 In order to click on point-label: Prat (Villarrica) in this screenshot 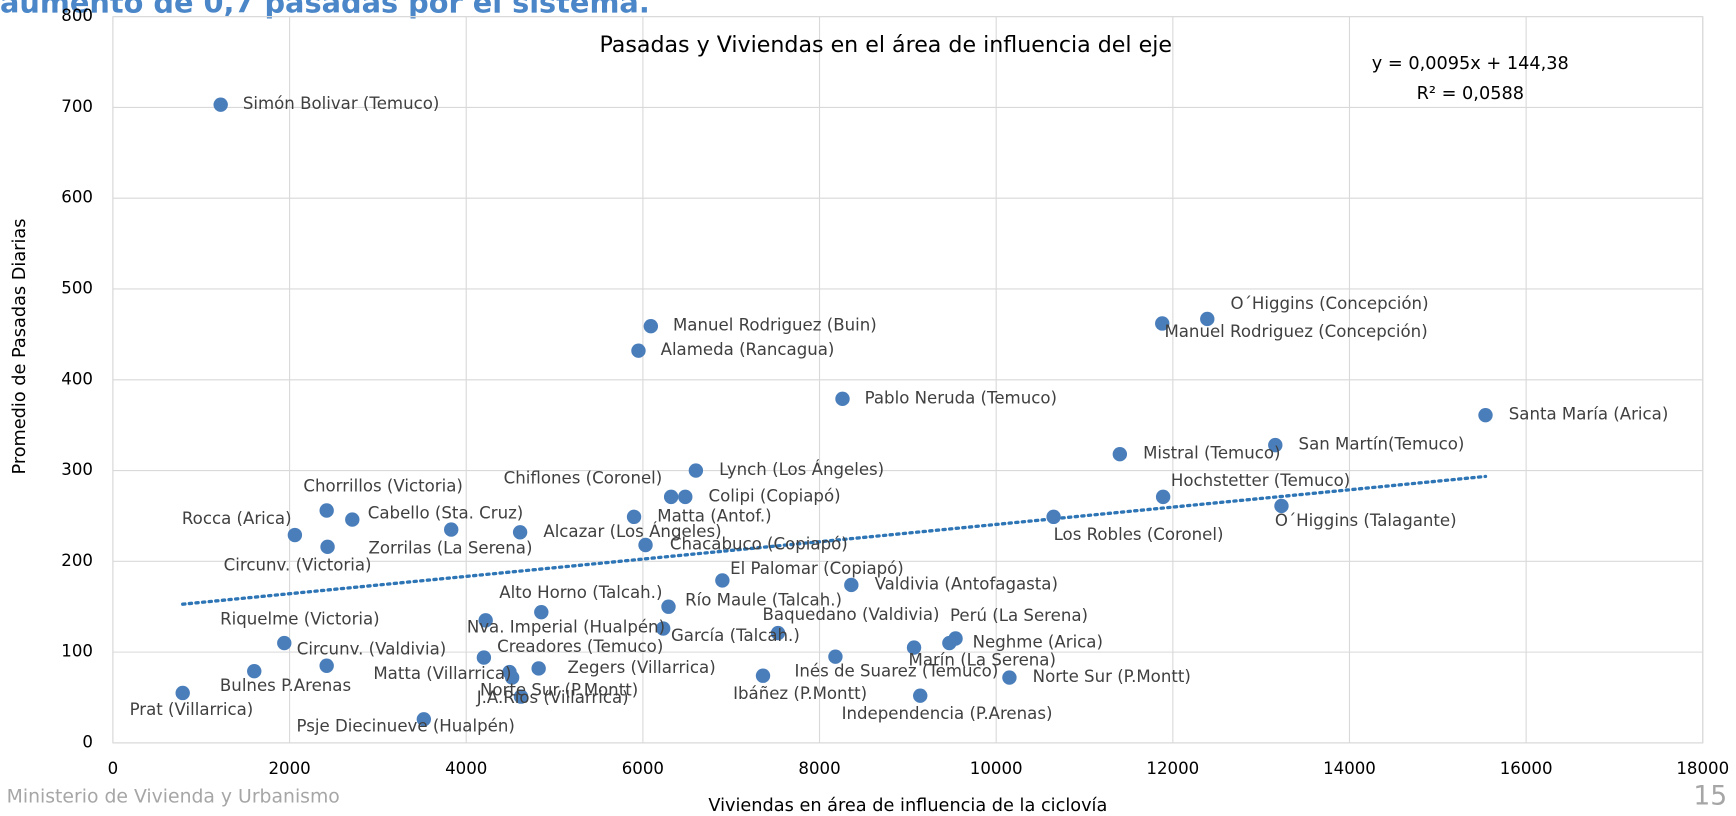, I will do `click(192, 709)`.